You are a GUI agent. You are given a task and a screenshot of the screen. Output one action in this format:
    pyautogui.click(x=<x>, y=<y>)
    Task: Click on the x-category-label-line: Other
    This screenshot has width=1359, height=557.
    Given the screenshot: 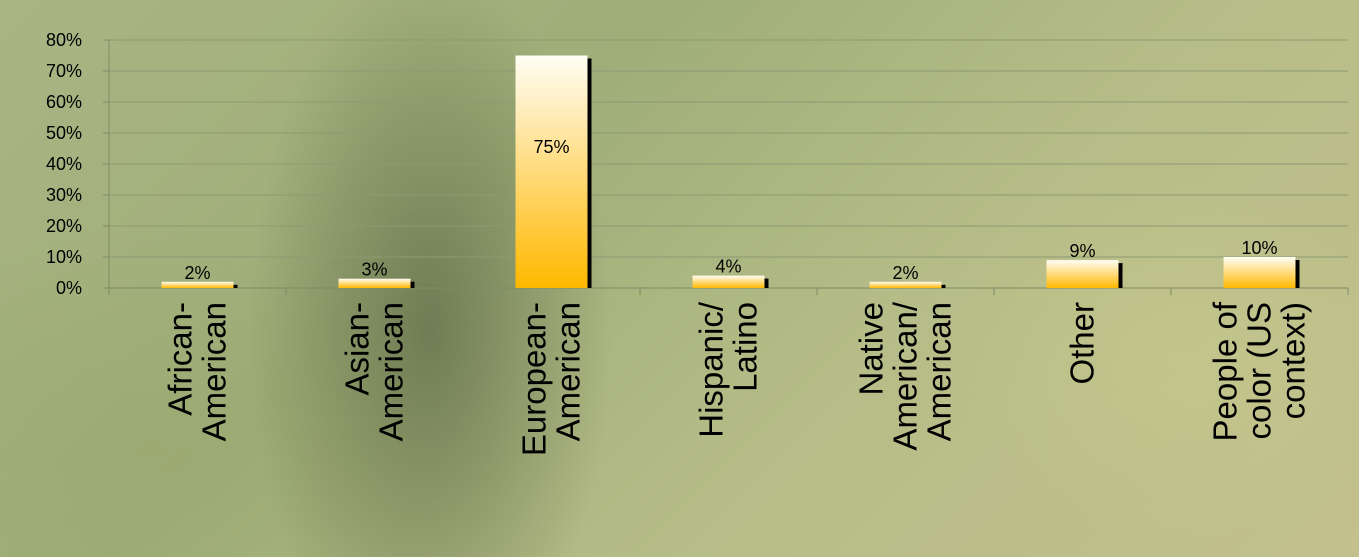 What is the action you would take?
    pyautogui.click(x=1082, y=343)
    